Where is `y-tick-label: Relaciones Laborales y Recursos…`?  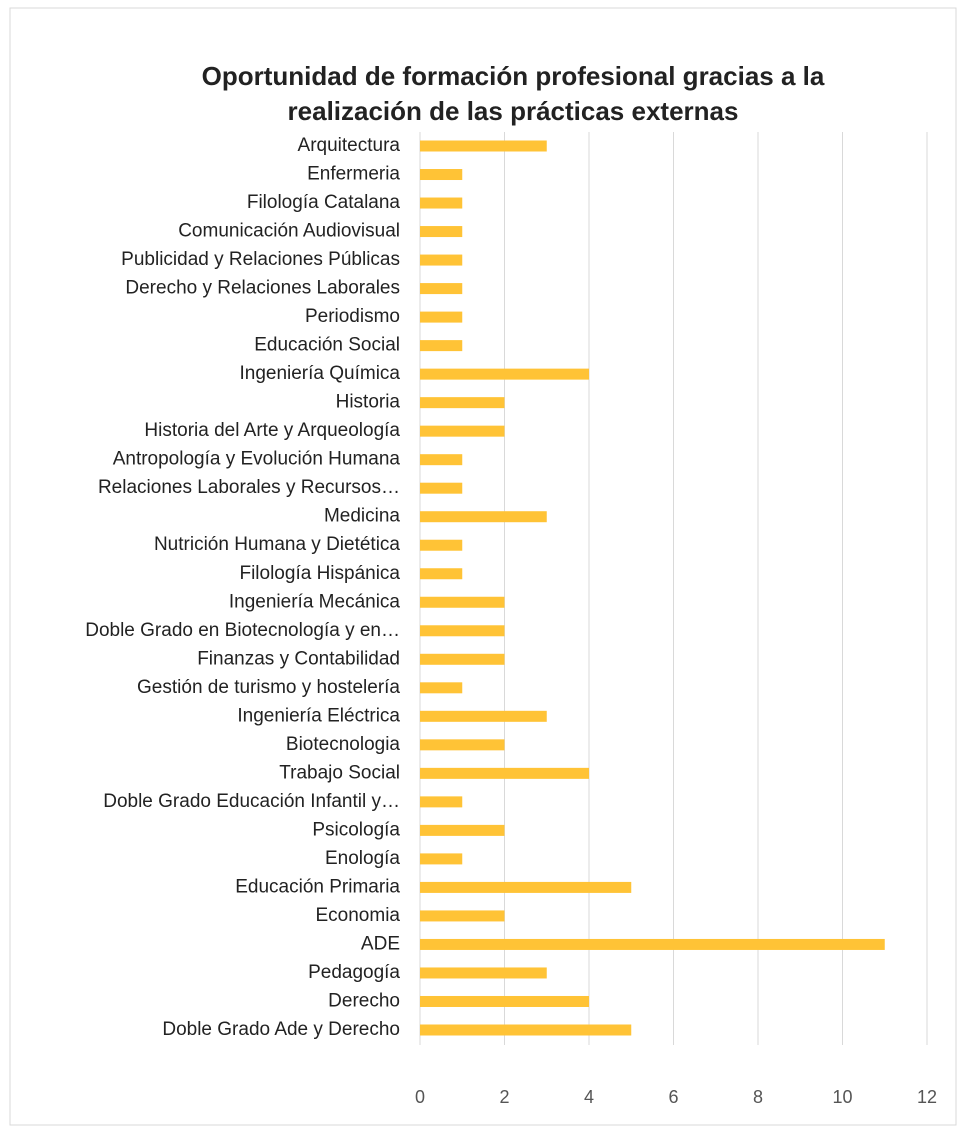 y-tick-label: Relaciones Laborales y Recursos… is located at coordinates (249, 487).